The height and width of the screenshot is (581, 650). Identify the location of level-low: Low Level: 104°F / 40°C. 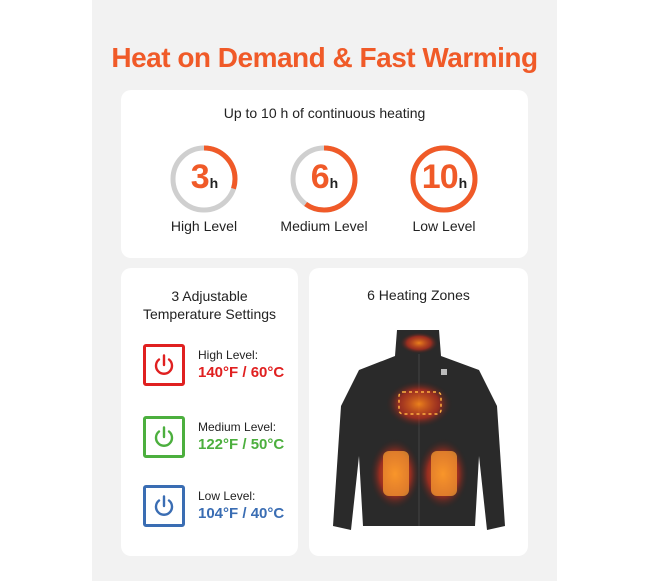
(218, 506).